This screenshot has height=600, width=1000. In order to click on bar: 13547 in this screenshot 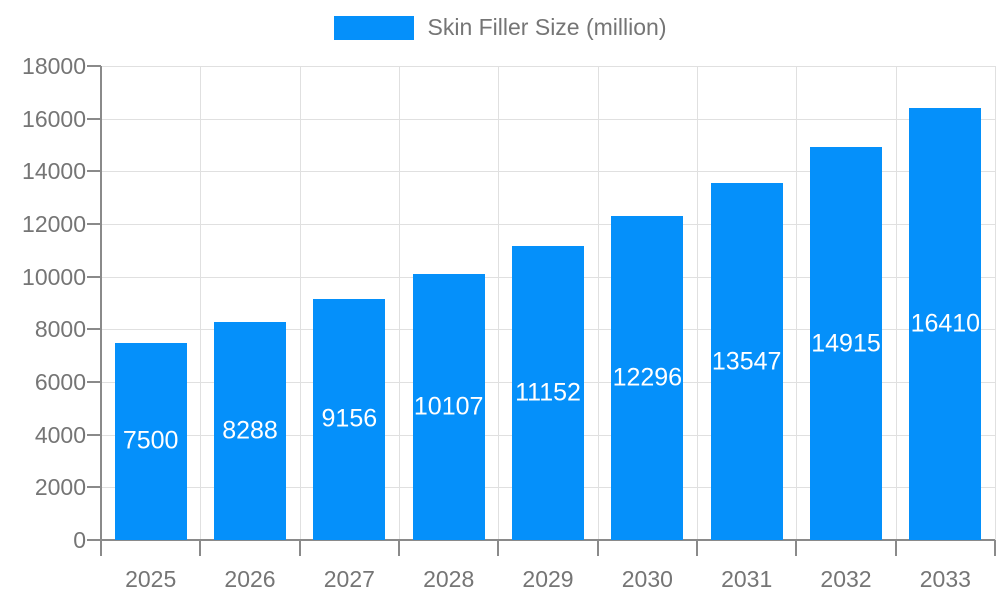, I will do `click(746, 361)`.